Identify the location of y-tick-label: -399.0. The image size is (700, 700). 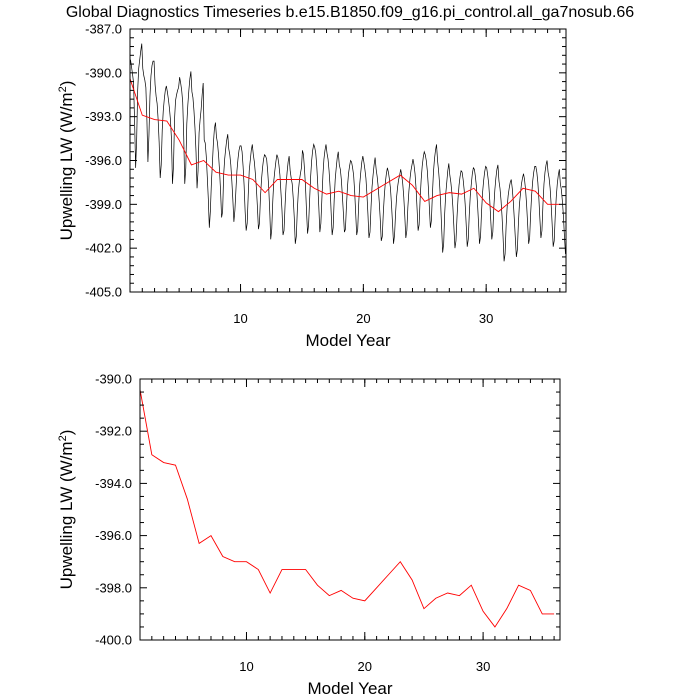
(103, 204).